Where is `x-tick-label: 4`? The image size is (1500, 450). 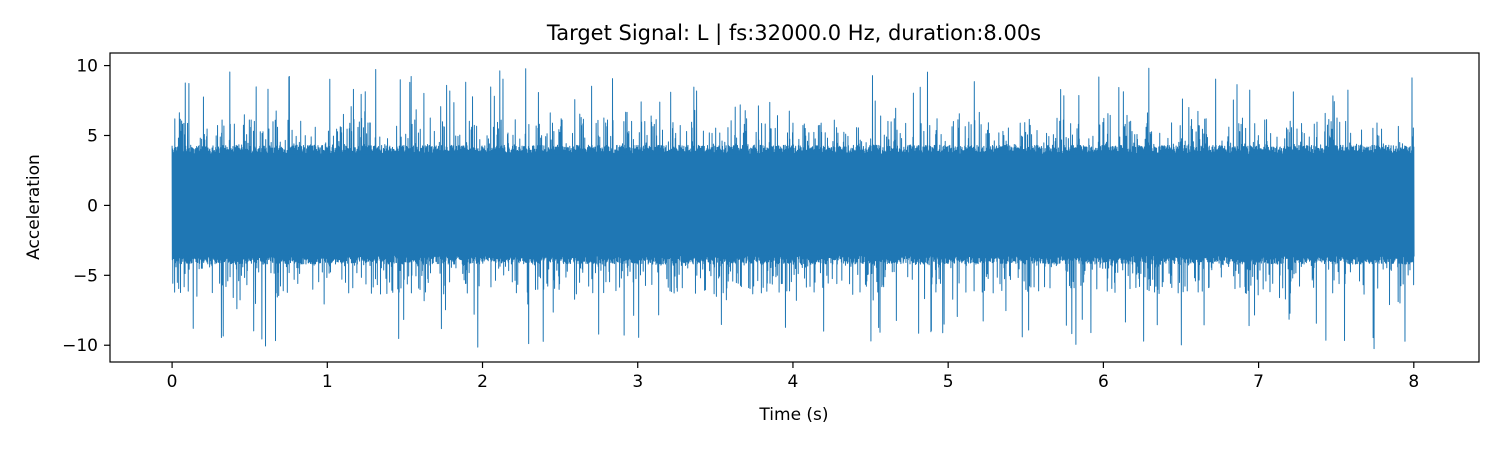
x-tick-label: 4 is located at coordinates (793, 382).